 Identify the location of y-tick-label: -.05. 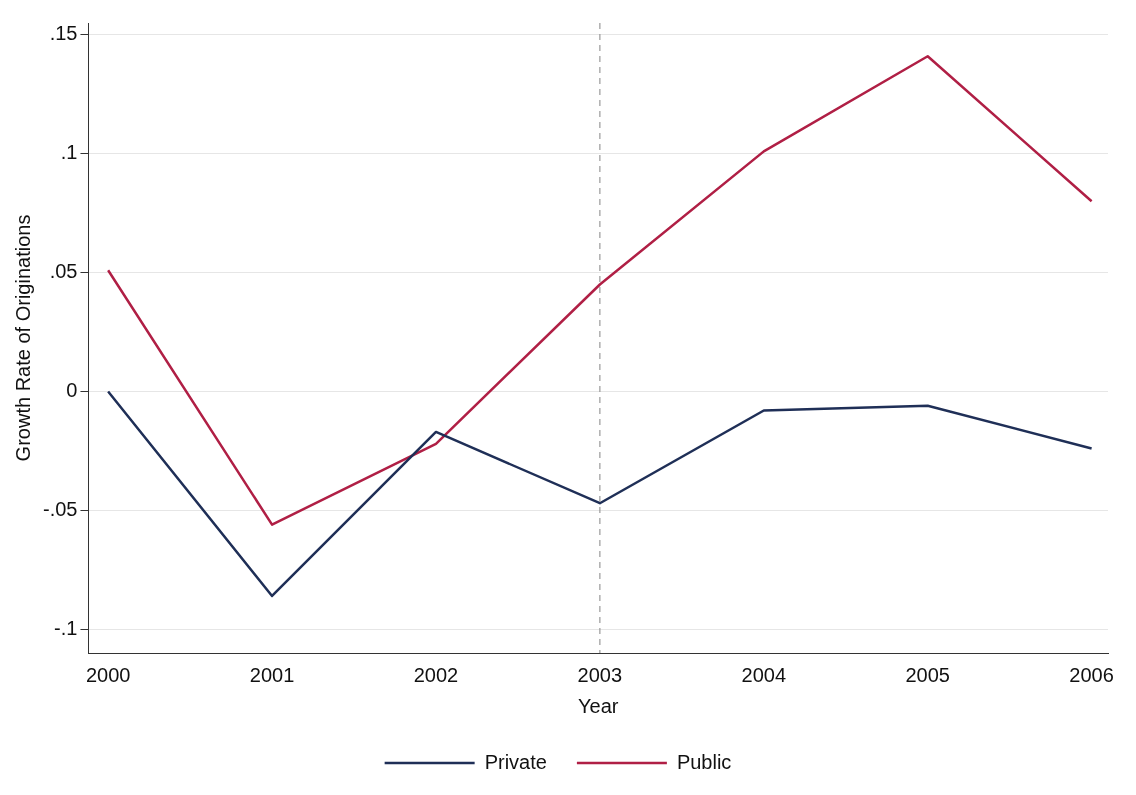
(60, 508).